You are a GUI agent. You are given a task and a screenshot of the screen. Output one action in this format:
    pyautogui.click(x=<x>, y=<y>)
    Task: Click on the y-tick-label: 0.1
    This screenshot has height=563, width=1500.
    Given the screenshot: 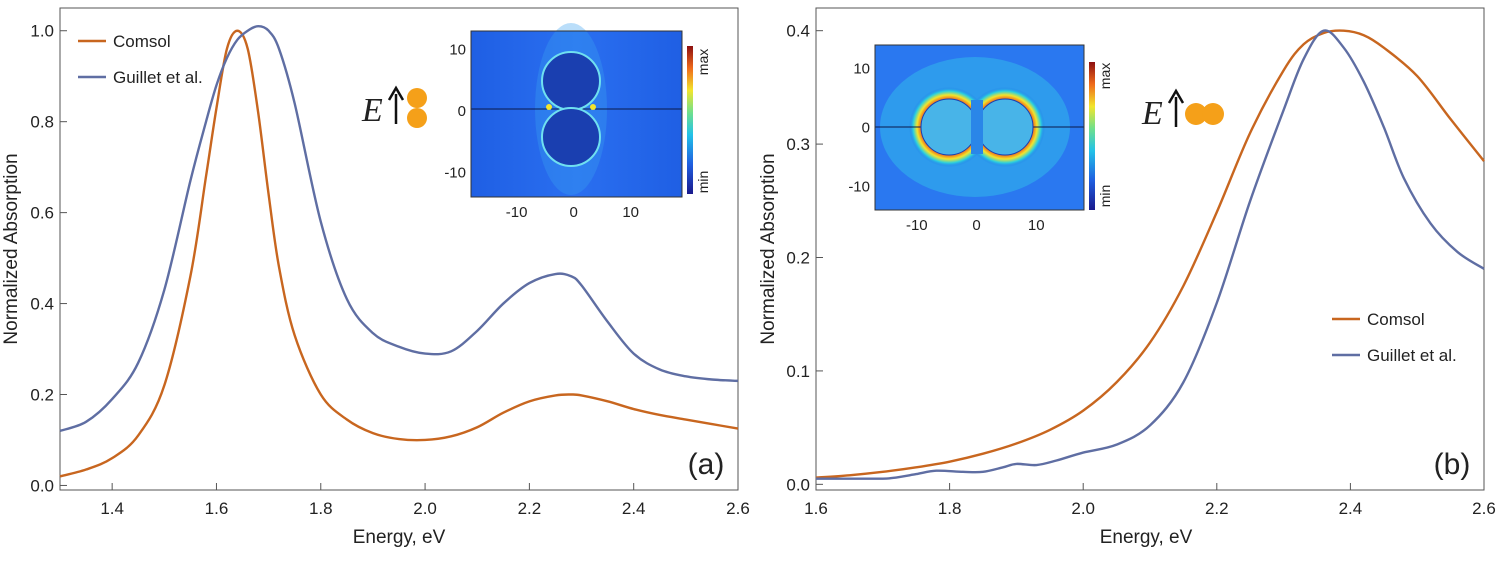 What is the action you would take?
    pyautogui.click(x=798, y=371)
    